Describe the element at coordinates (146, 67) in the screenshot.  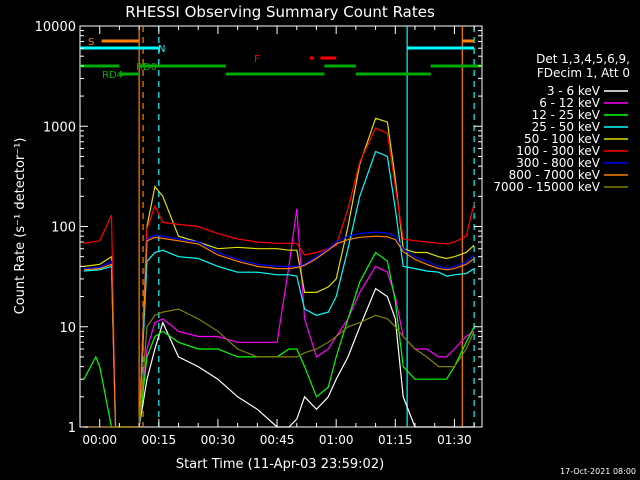
I see `annotation-rd0: RD0` at that location.